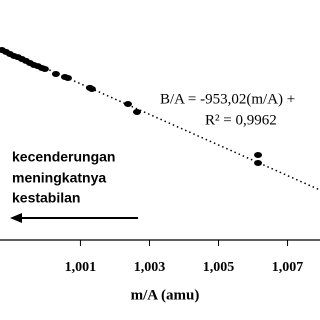 Image resolution: width=320 pixels, height=320 pixels. Describe the element at coordinates (63, 157) in the screenshot. I see `annotation: kecenderungan` at that location.